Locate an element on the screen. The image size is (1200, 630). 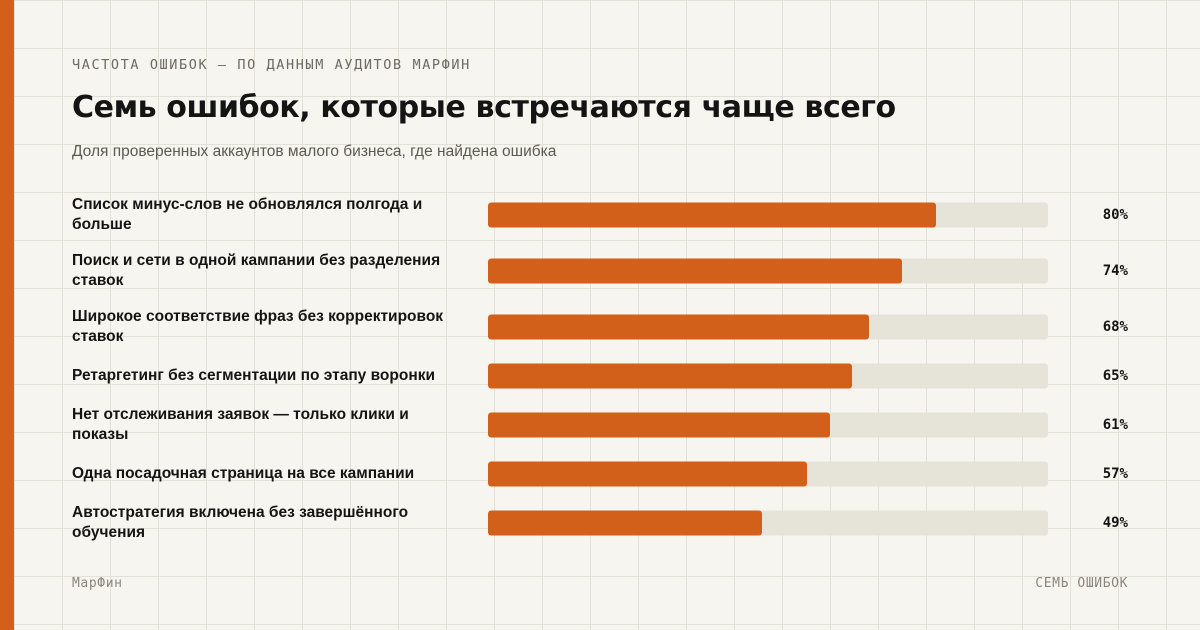
bar-category-label: Одна посадочная страница на все кампании is located at coordinates (243, 473).